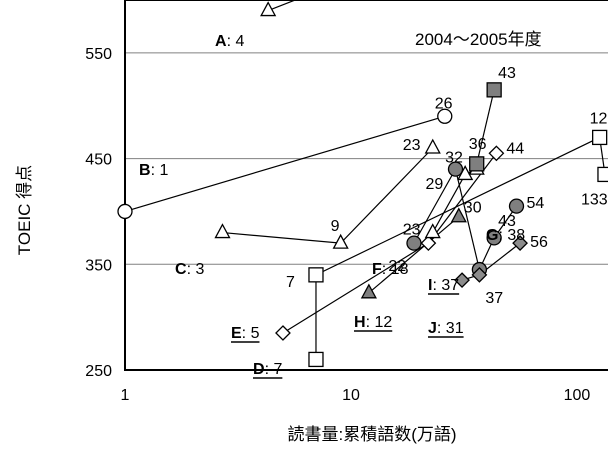 This screenshot has height=450, width=608. I want to click on series-count: : 4, so click(236, 41).